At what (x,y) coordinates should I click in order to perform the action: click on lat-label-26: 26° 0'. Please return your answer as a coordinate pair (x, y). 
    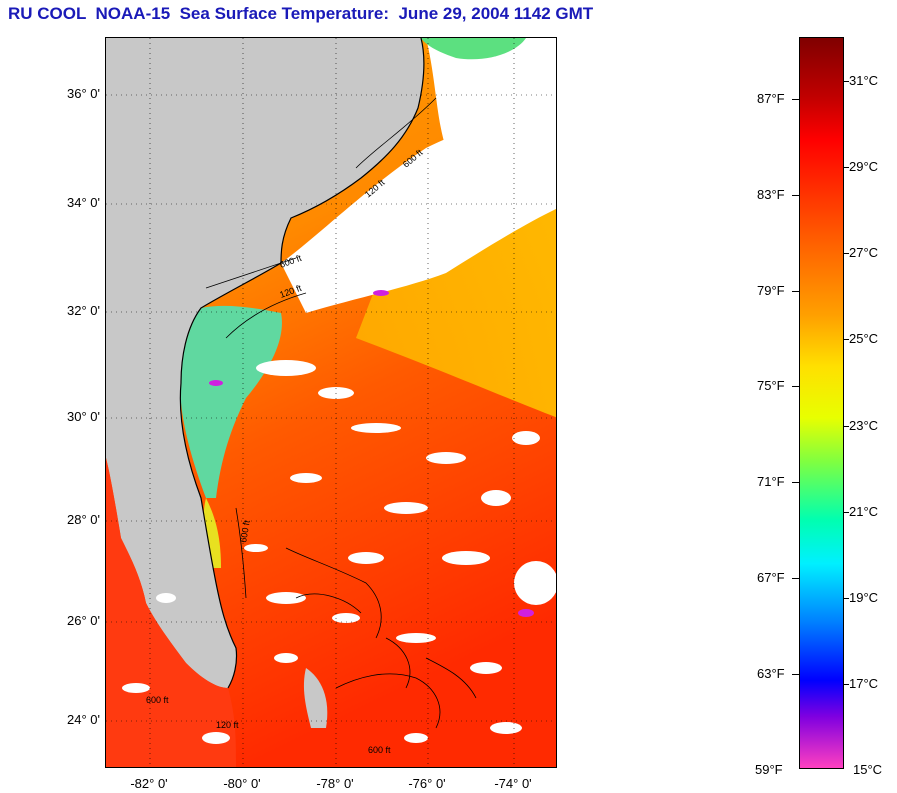
    Looking at the image, I should click on (83, 620).